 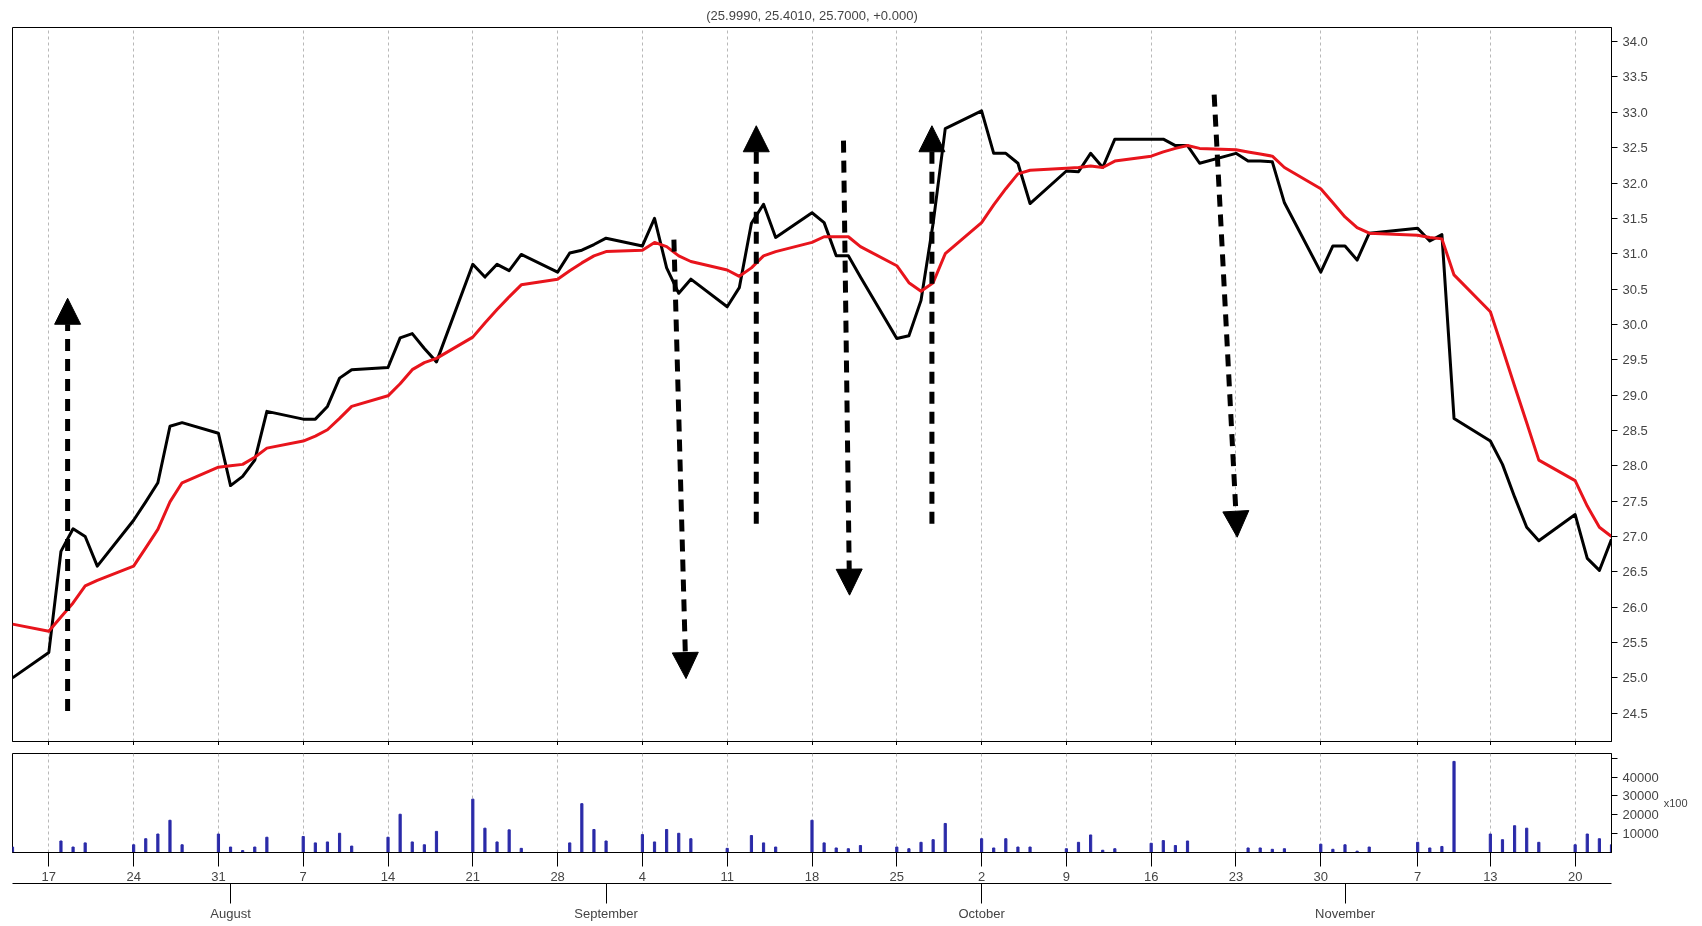 I want to click on y-tick-label: 30.5, so click(x=1635, y=289).